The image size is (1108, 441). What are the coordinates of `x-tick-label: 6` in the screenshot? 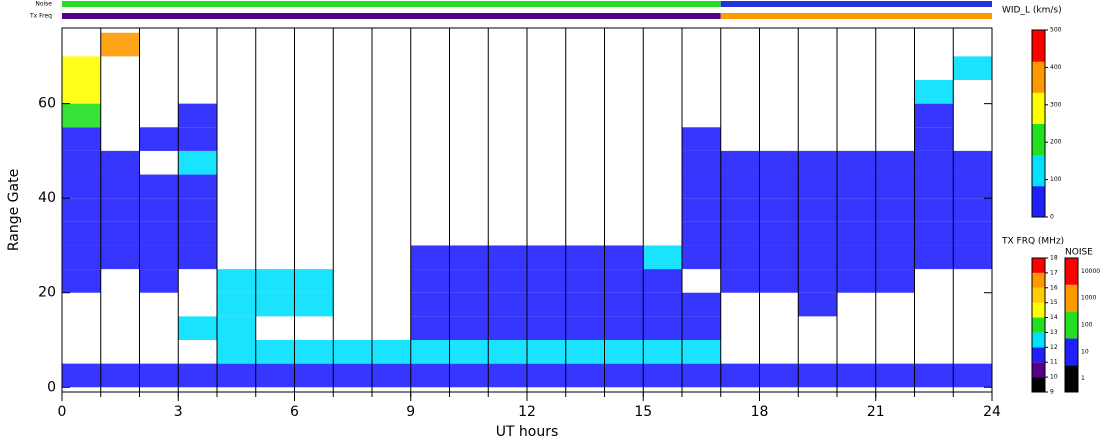 It's located at (294, 412).